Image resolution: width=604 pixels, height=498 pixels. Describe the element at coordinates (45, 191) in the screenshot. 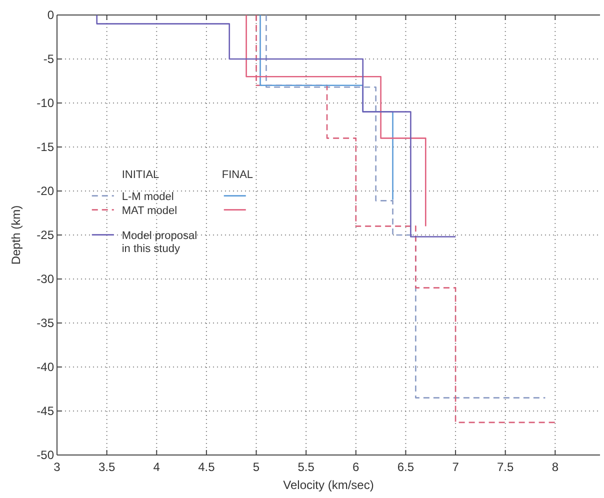

I see `y-tick-label: -20` at that location.